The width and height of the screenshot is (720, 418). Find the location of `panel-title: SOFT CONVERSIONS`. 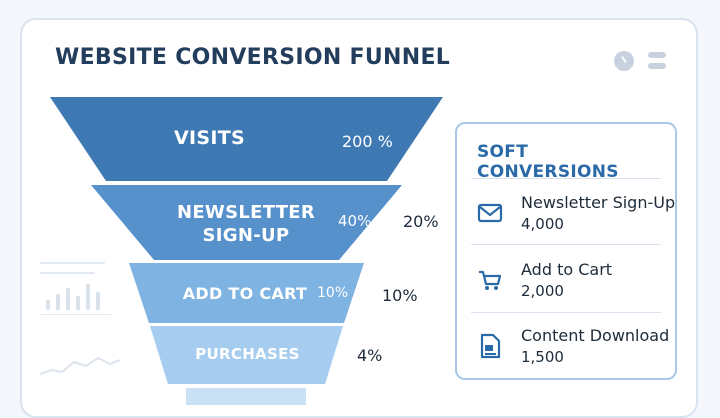

panel-title: SOFT CONVERSIONS is located at coordinates (548, 162).